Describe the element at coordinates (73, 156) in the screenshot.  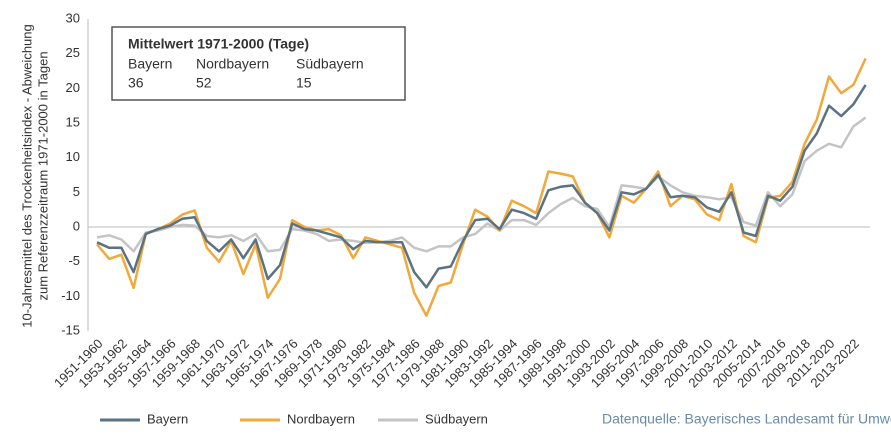
I see `y-tick-label: 10` at that location.